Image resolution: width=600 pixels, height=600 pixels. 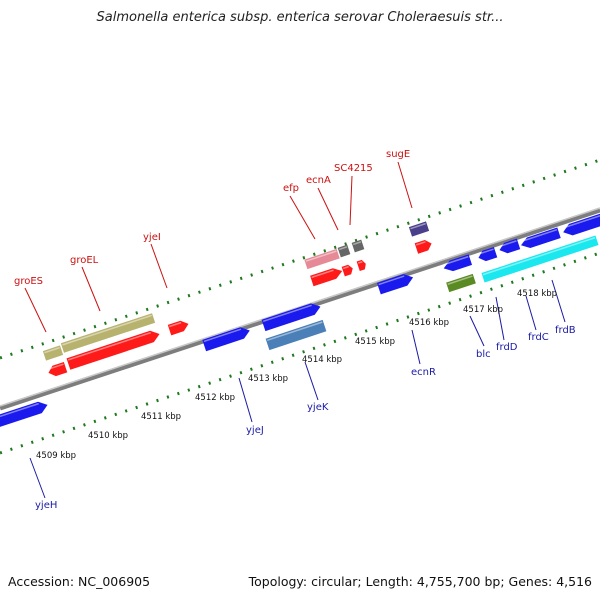 What do you see at coordinates (483, 310) in the screenshot?
I see `kbp-label-4517: 4517 kbp` at bounding box center [483, 310].